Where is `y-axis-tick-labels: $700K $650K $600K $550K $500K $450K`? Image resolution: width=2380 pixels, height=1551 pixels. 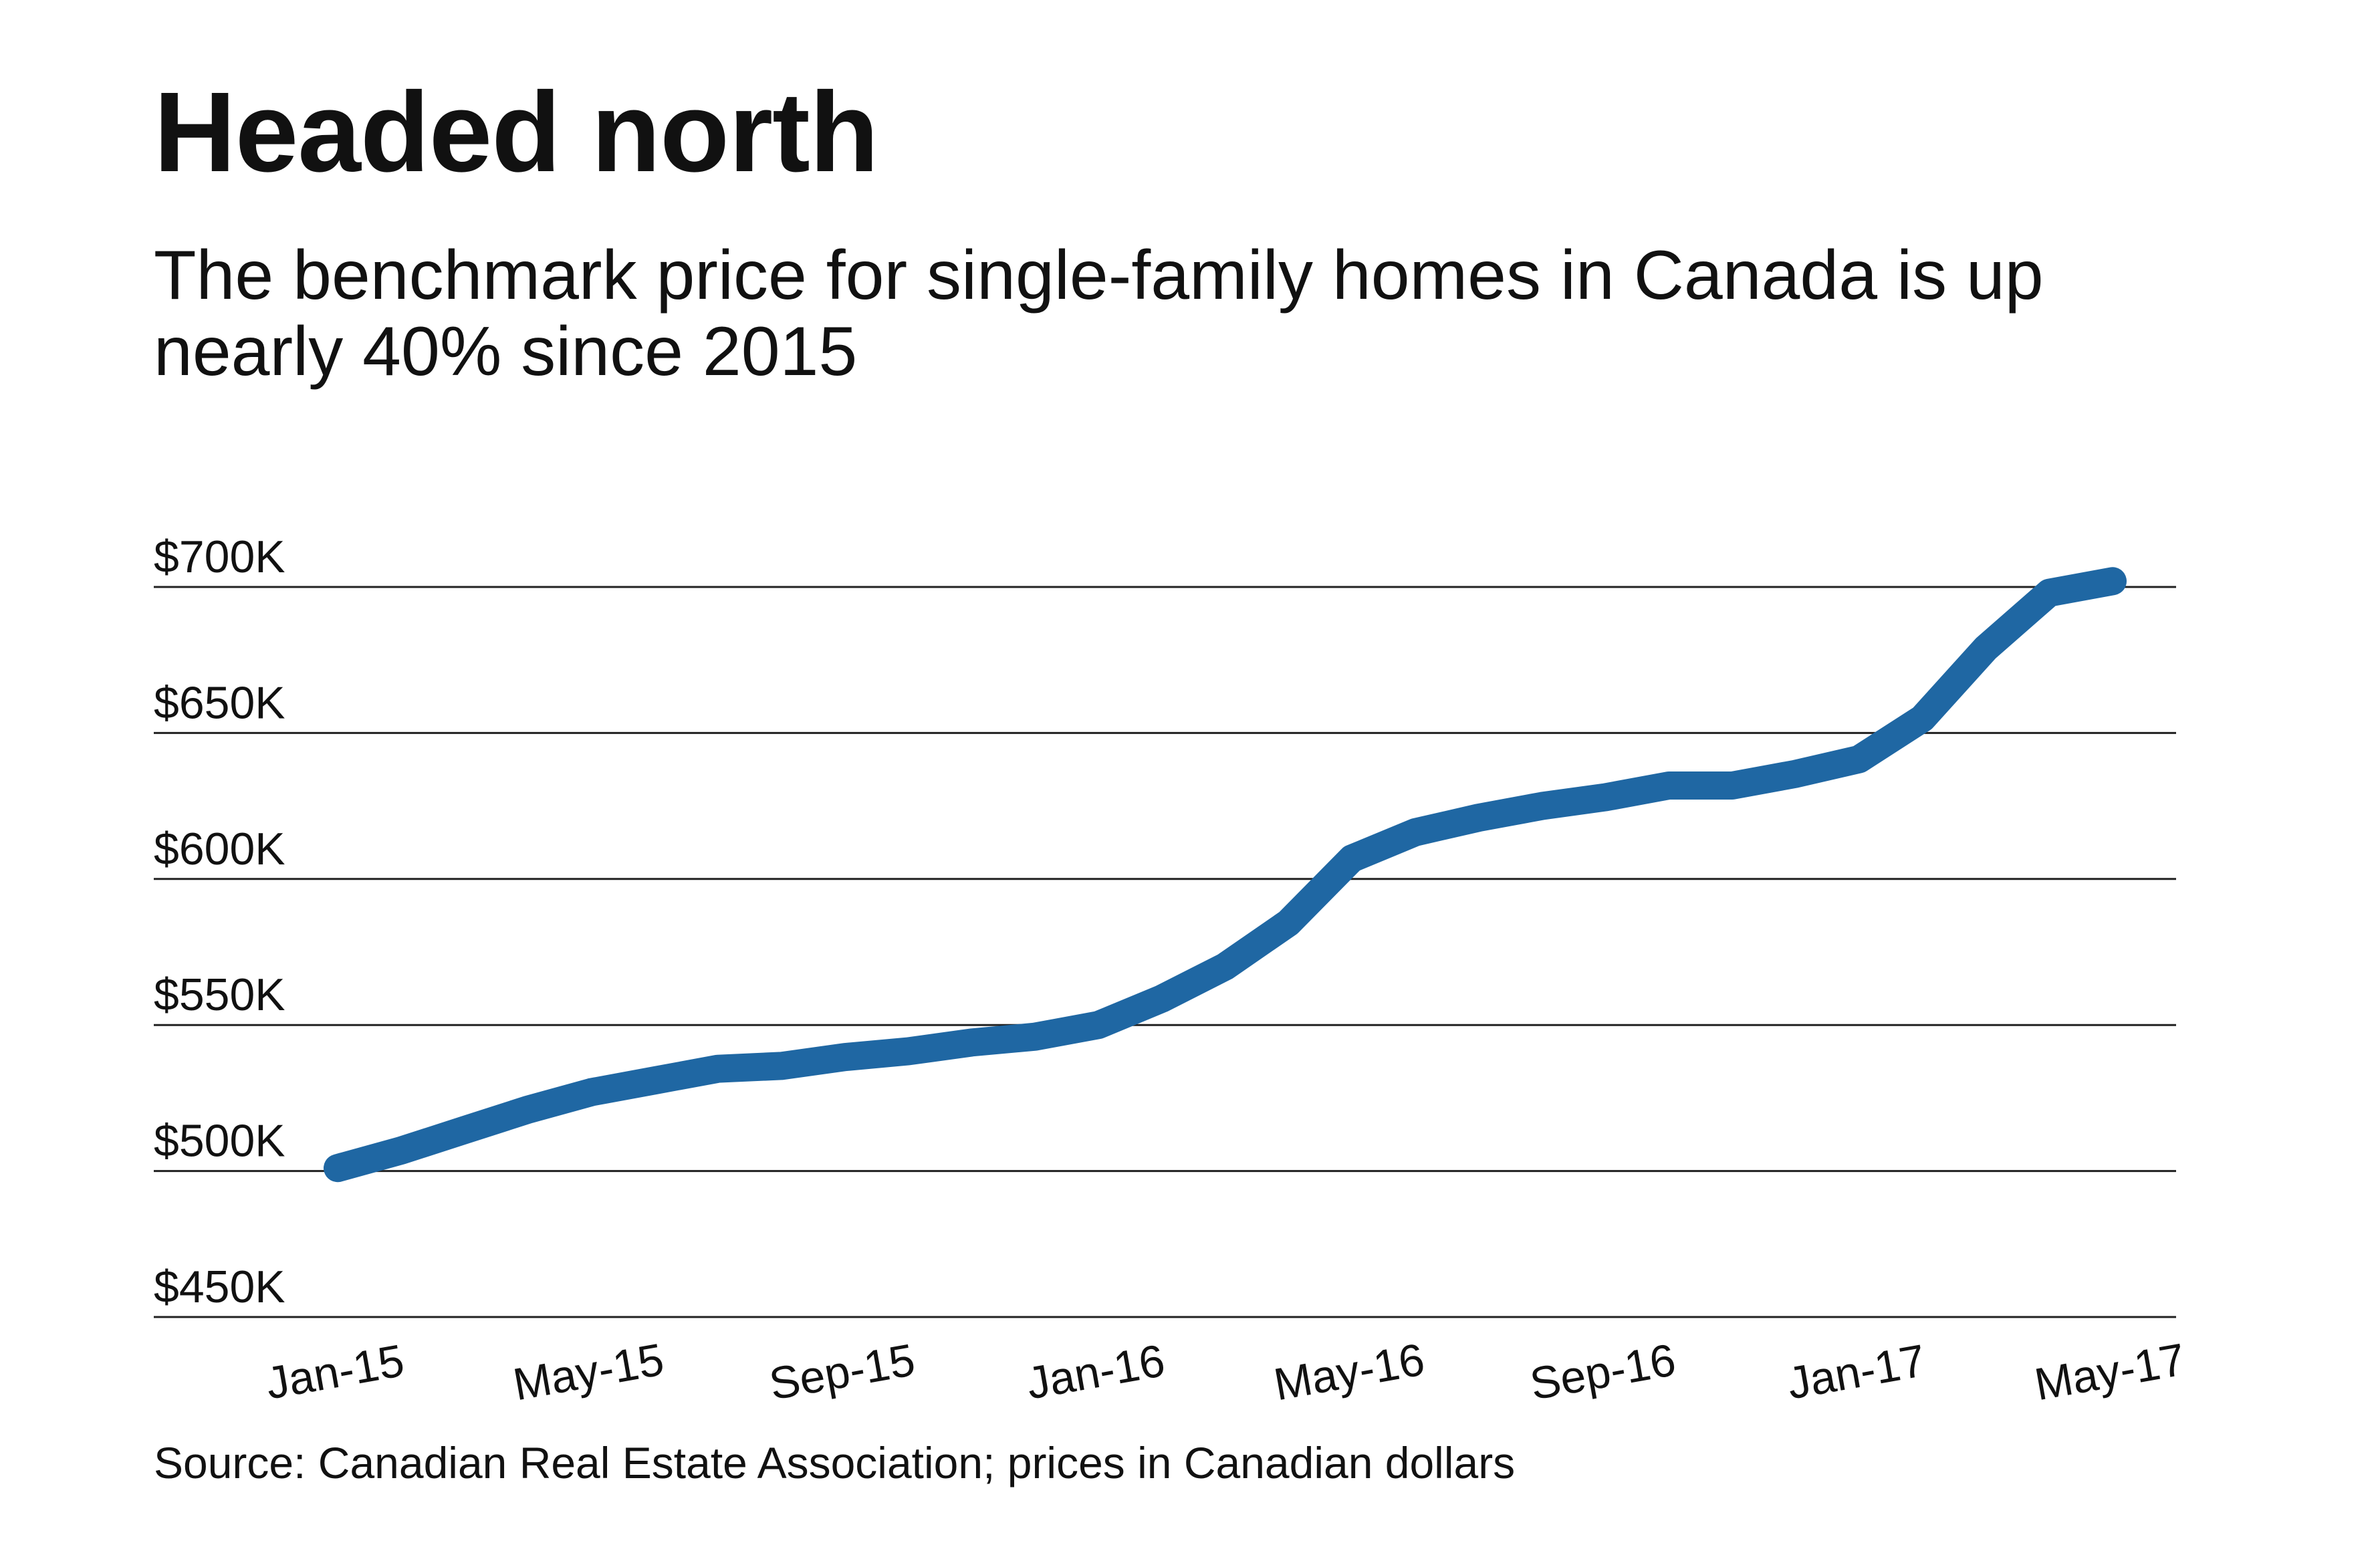
y-axis-tick-labels: $700K $650K $600K $550K $500K $450K is located at coordinates (219, 921).